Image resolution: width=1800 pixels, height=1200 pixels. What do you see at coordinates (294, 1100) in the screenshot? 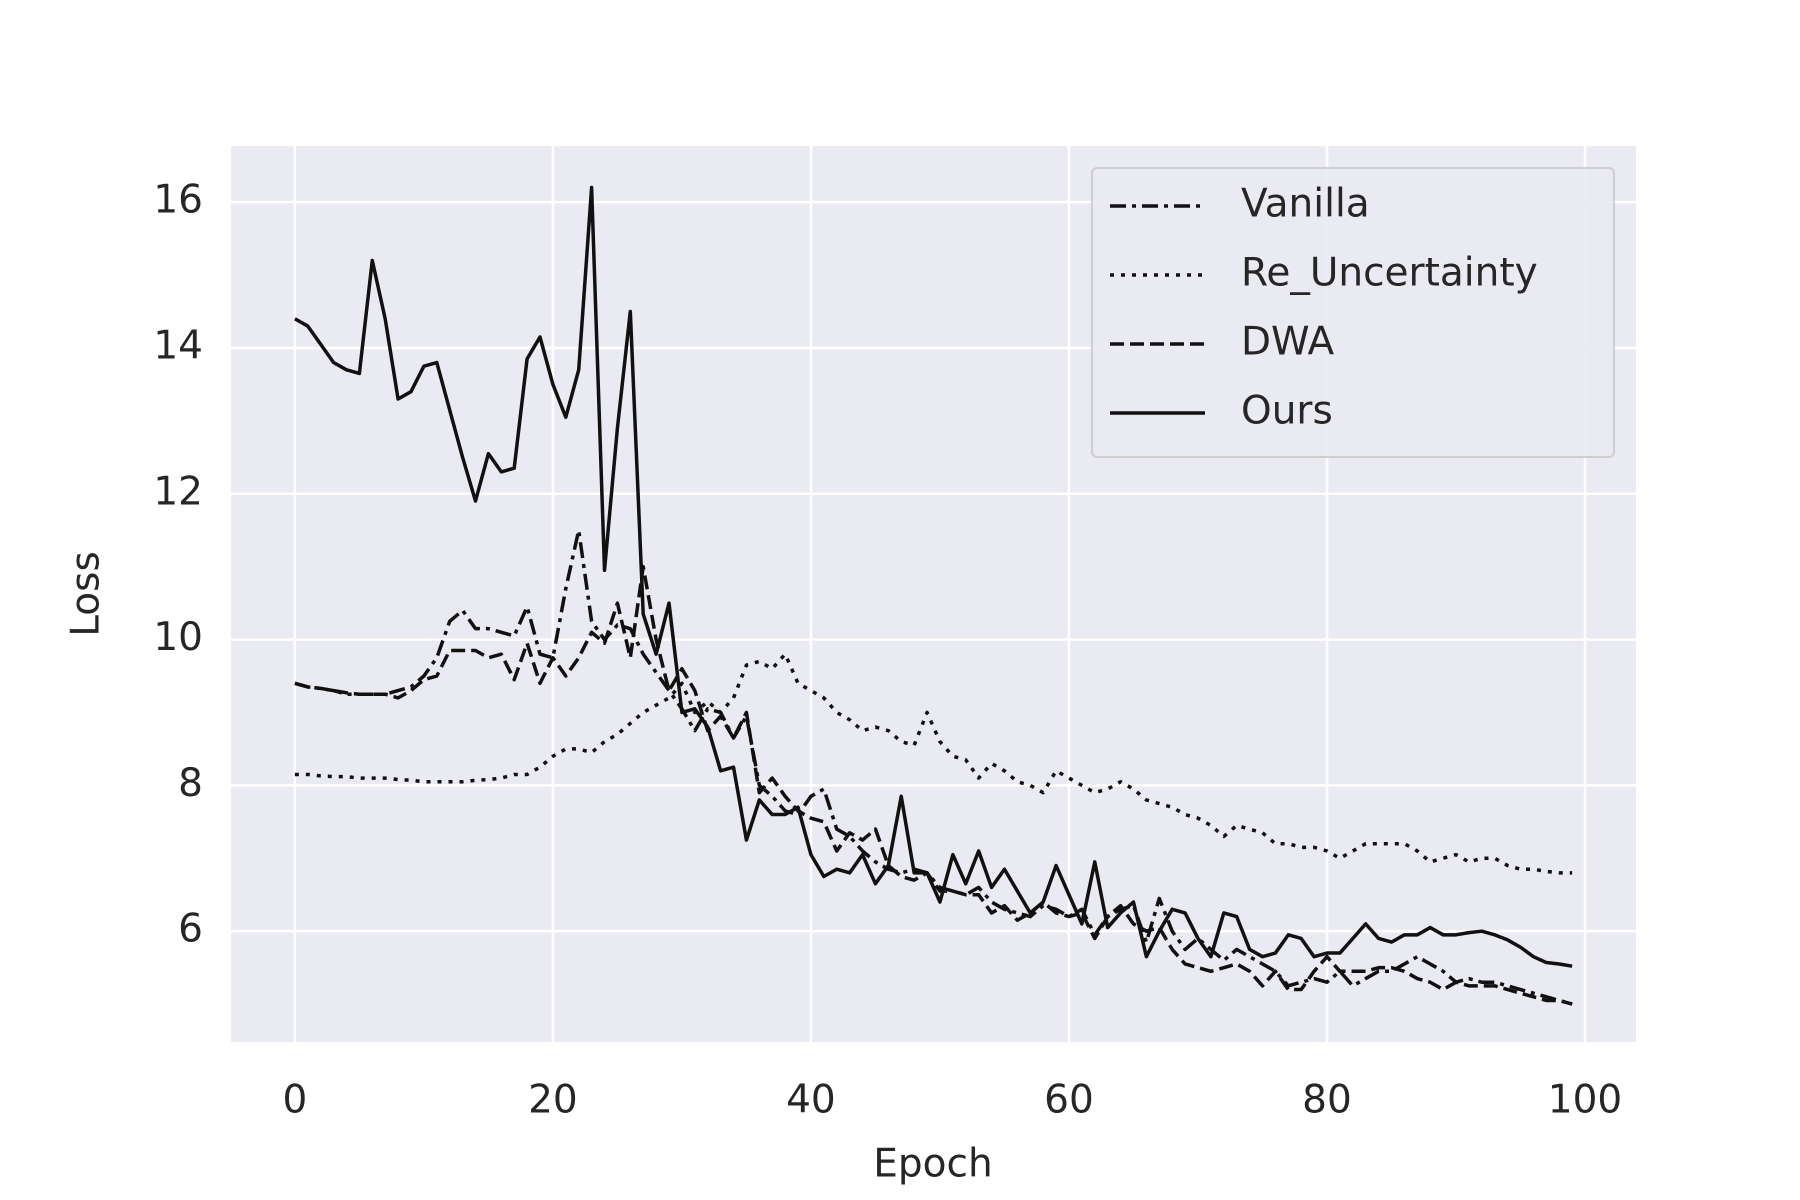
I see `x-tick-label: 0` at bounding box center [294, 1100].